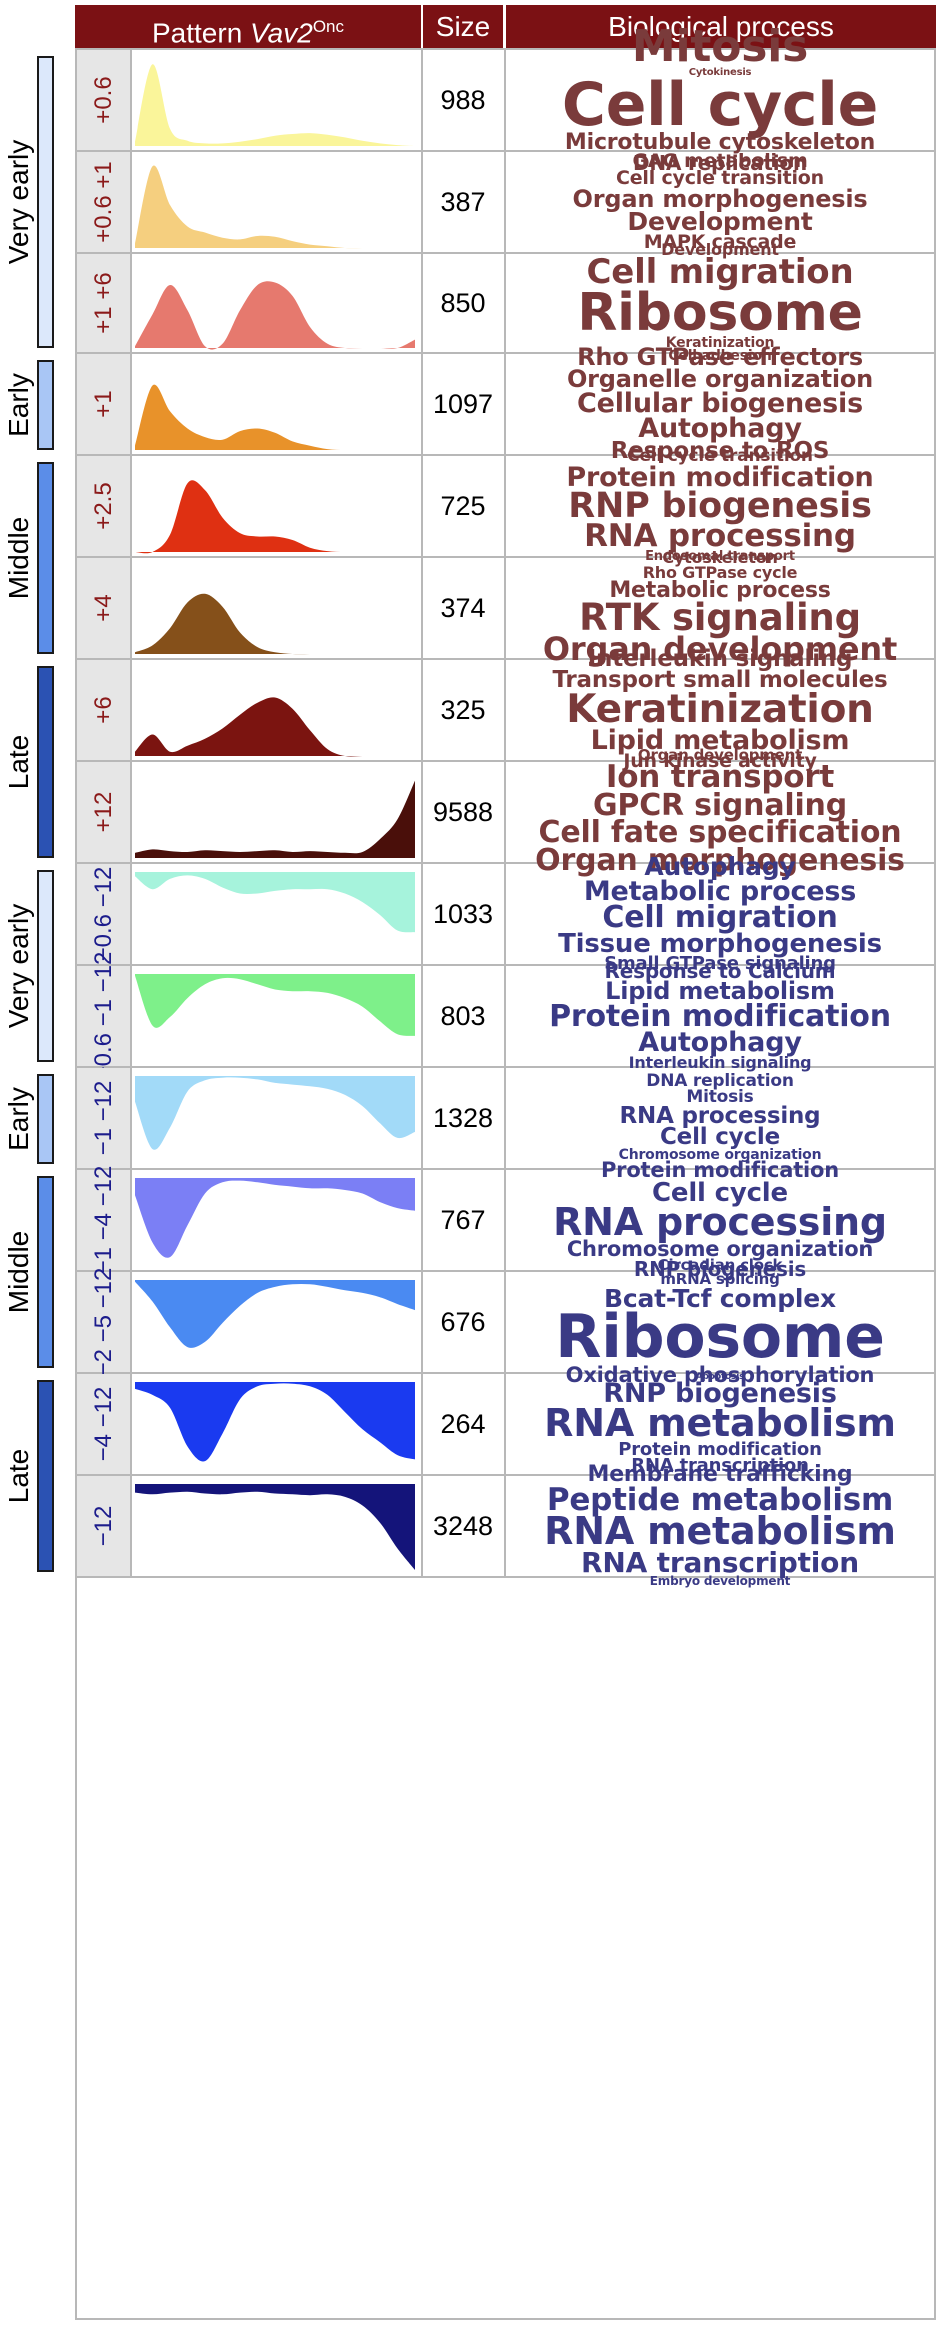  Describe the element at coordinates (103, 1424) in the screenshot. I see `pattern-label-cell: −4 −12` at that location.